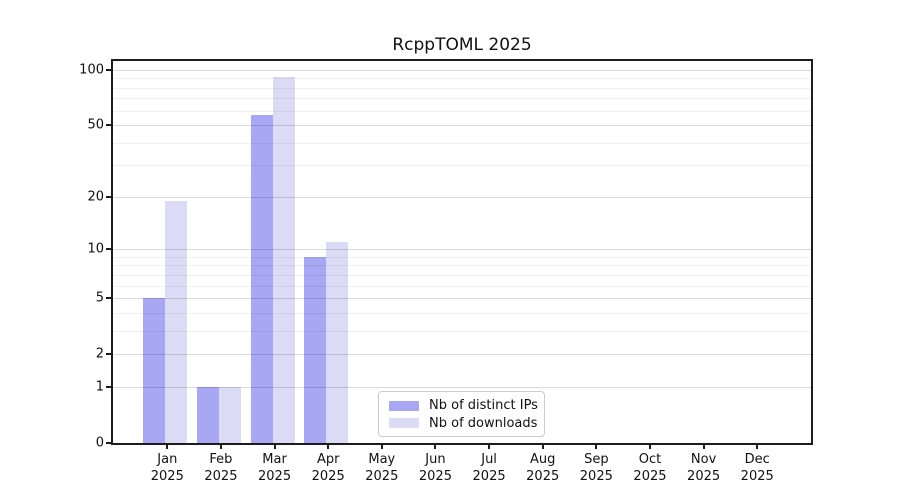 This screenshot has height=500, width=900. What do you see at coordinates (274, 468) in the screenshot?
I see `x-axis-tick-label-2: Mar 2025` at bounding box center [274, 468].